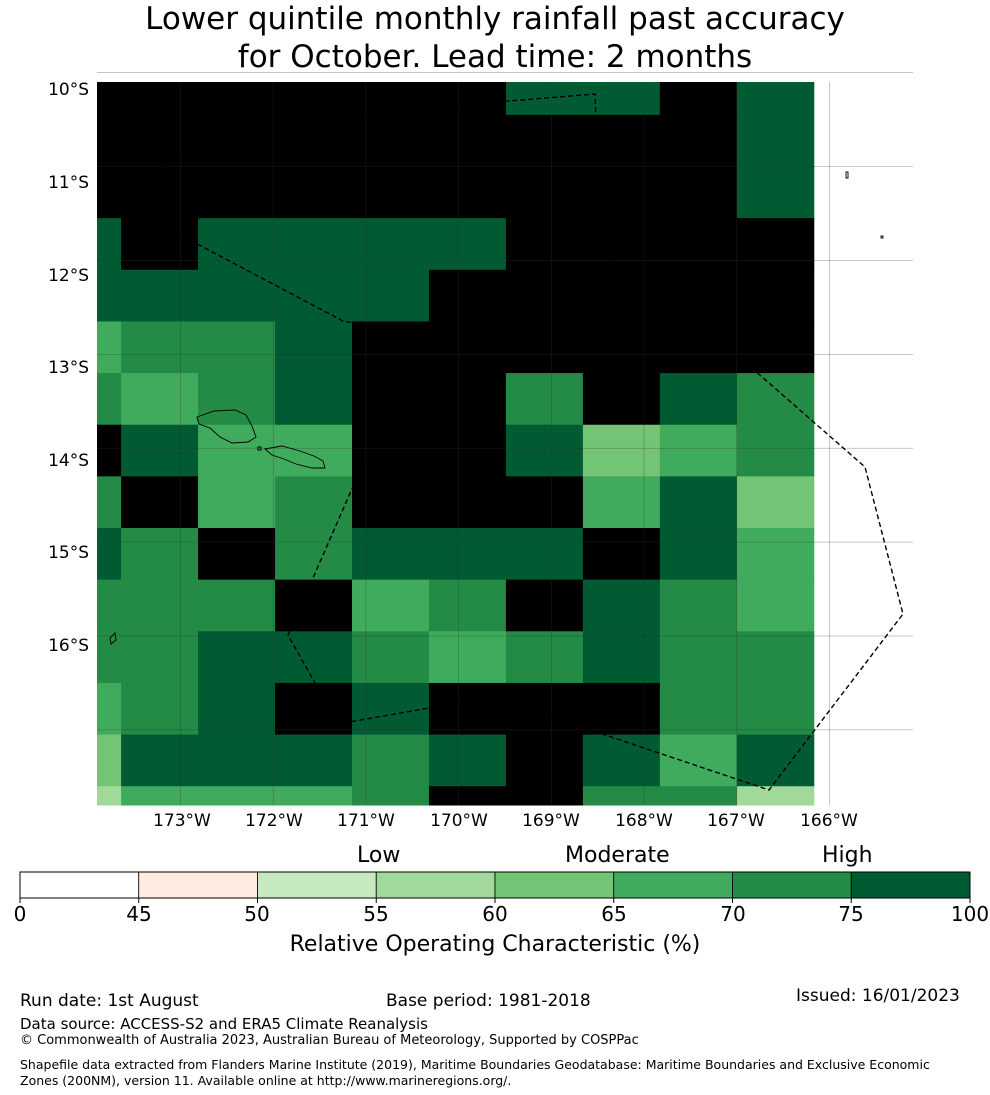 This screenshot has height=1095, width=990. I want to click on lat-label-15s: 15°S, so click(68, 553).